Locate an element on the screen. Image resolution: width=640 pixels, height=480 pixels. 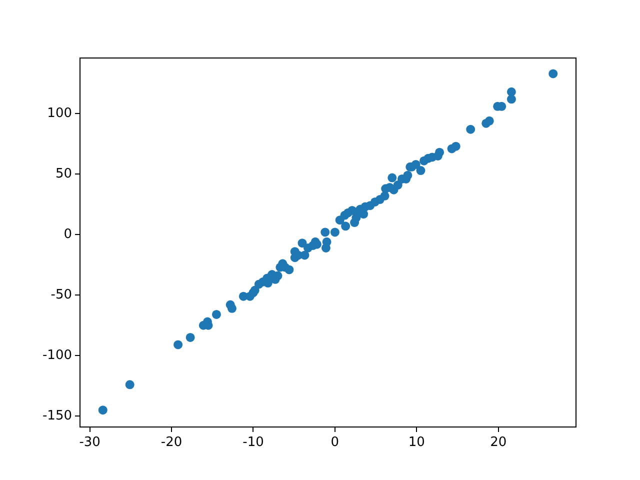
y-tick-label: -150 is located at coordinates (57, 416).